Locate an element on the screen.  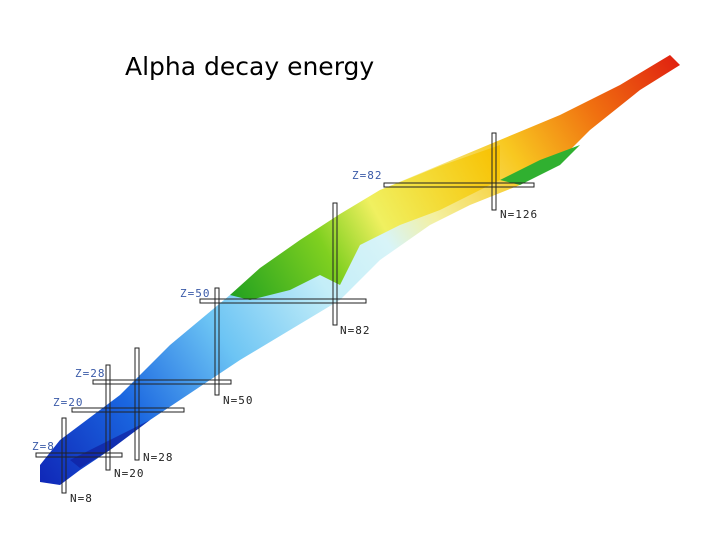
n-label: N=8 is located at coordinates (81, 498).